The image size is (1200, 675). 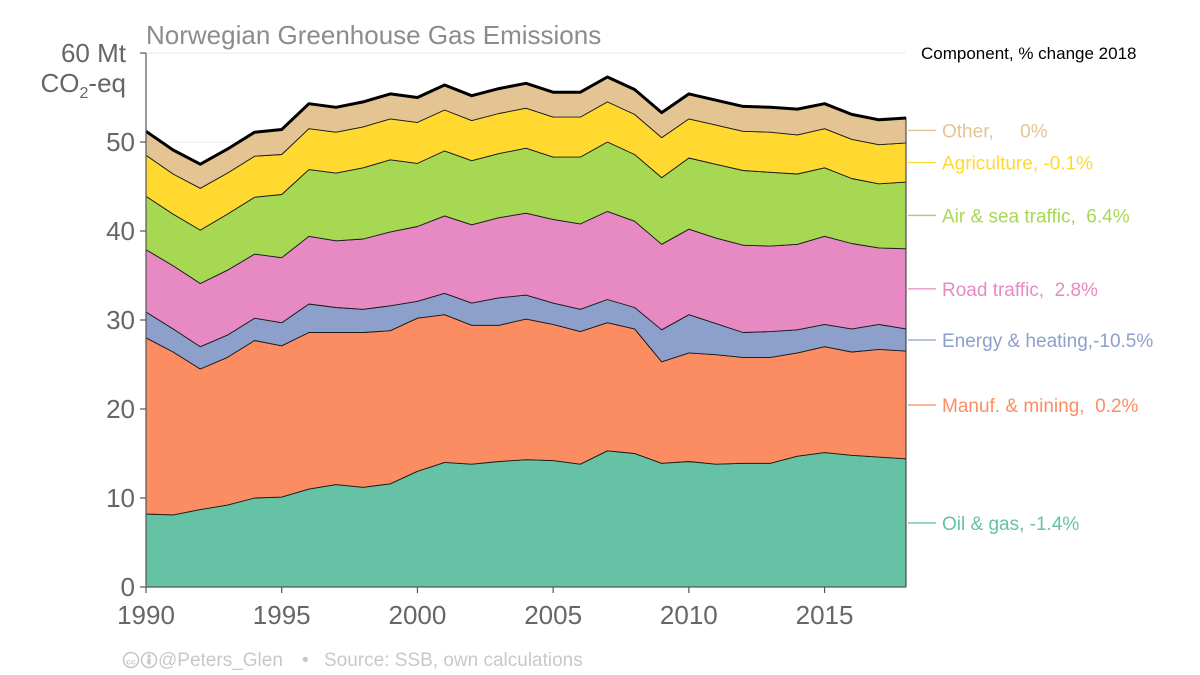 What do you see at coordinates (84, 93) in the screenshot?
I see `y-axis-unit-subscript: 2` at bounding box center [84, 93].